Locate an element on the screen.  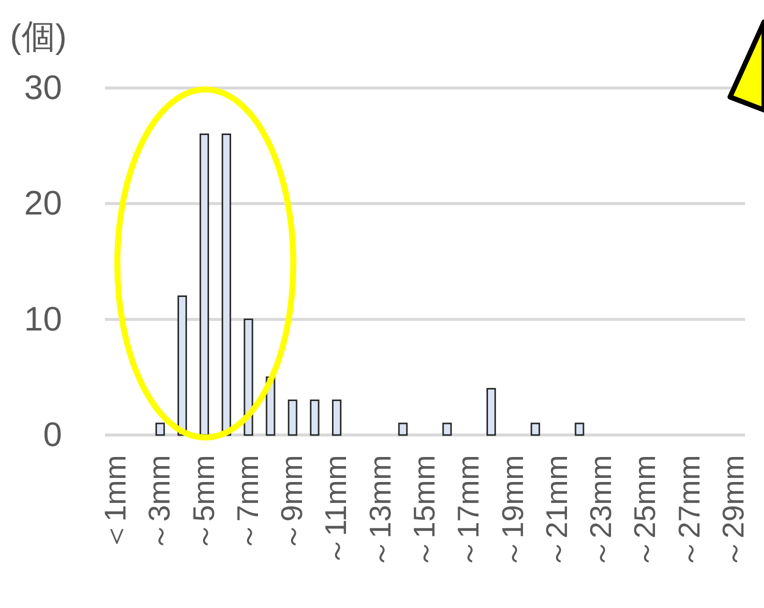
x-tick-label: ～13mm is located at coordinates (381, 511).